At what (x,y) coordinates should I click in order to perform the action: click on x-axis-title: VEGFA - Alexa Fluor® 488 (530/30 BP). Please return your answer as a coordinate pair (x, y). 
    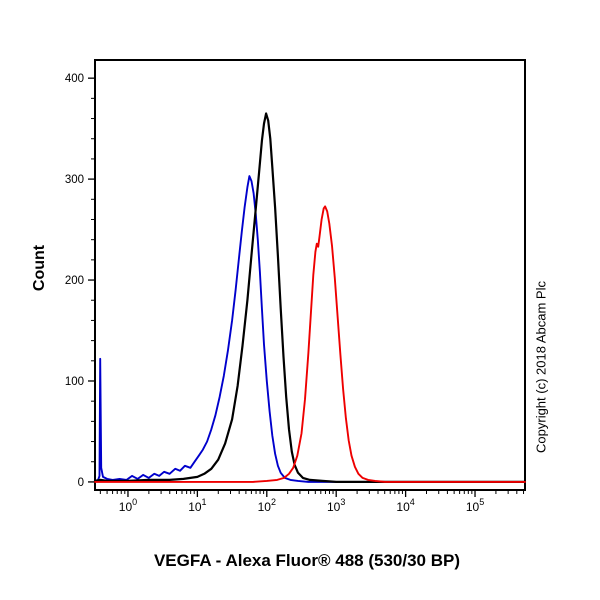
    Looking at the image, I should click on (307, 560).